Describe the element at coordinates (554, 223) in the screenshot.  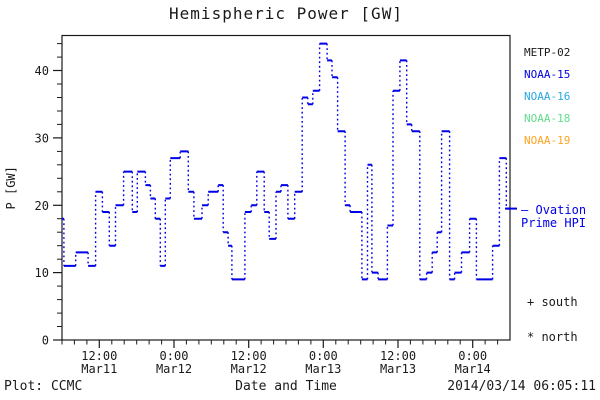
I see `hpi-legend-line2: Prime HPI` at that location.